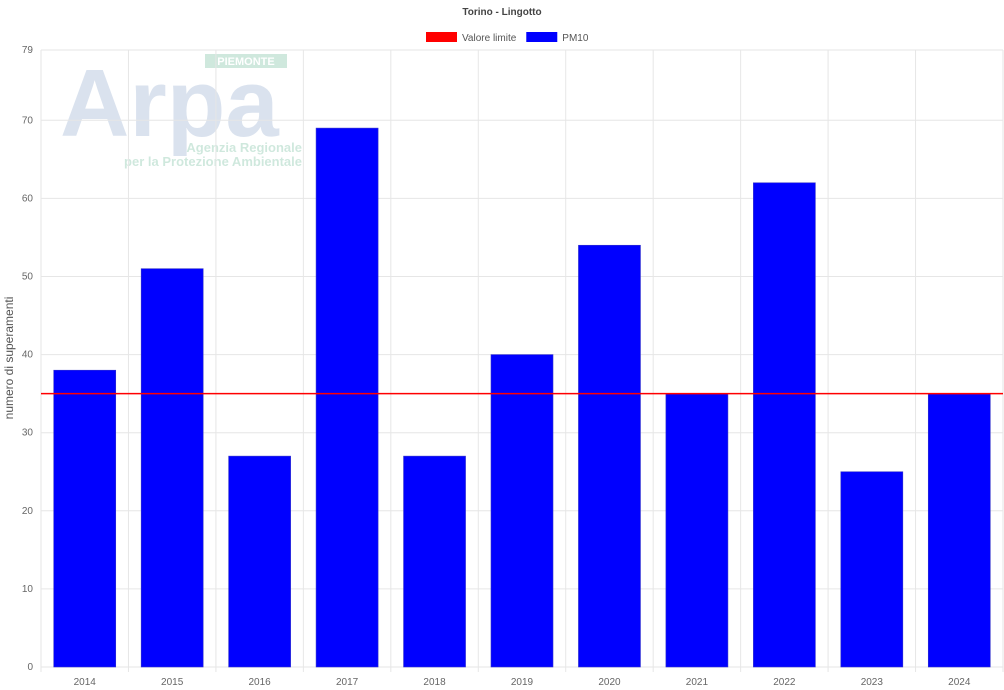  What do you see at coordinates (260, 682) in the screenshot?
I see `x-tick-label: 2016` at bounding box center [260, 682].